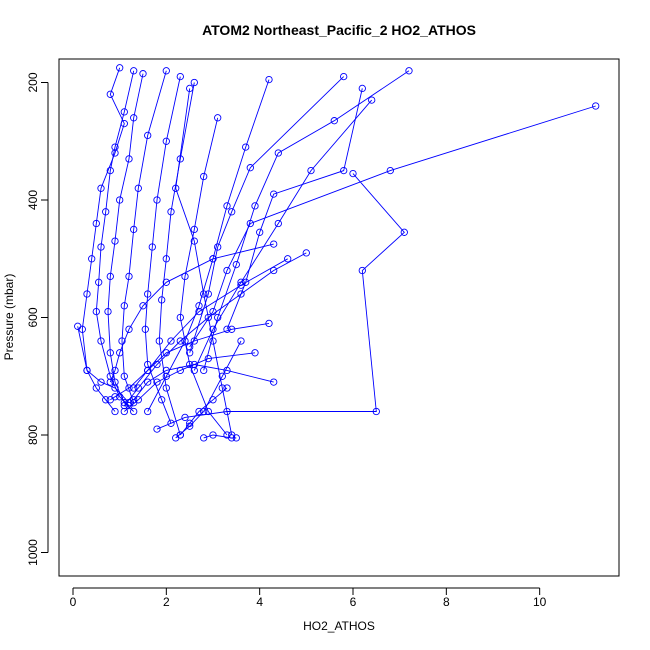 This screenshot has height=650, width=650. What do you see at coordinates (540, 602) in the screenshot?
I see `x-tick-label: 10` at bounding box center [540, 602].